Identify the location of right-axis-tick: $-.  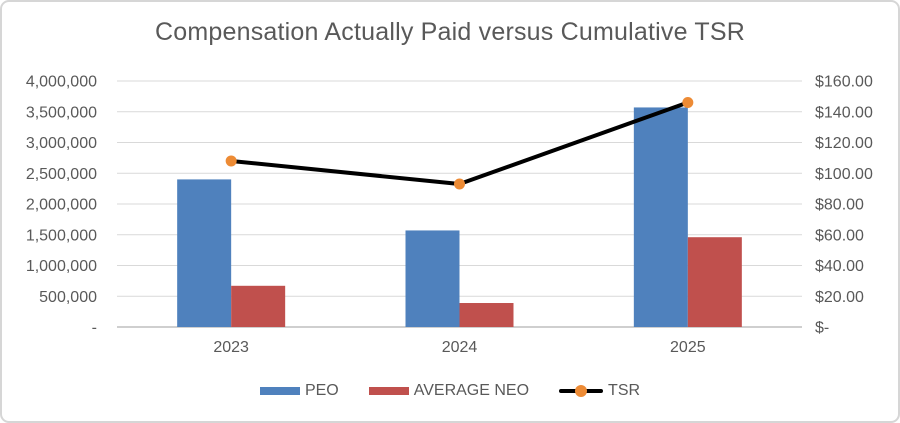
(822, 328).